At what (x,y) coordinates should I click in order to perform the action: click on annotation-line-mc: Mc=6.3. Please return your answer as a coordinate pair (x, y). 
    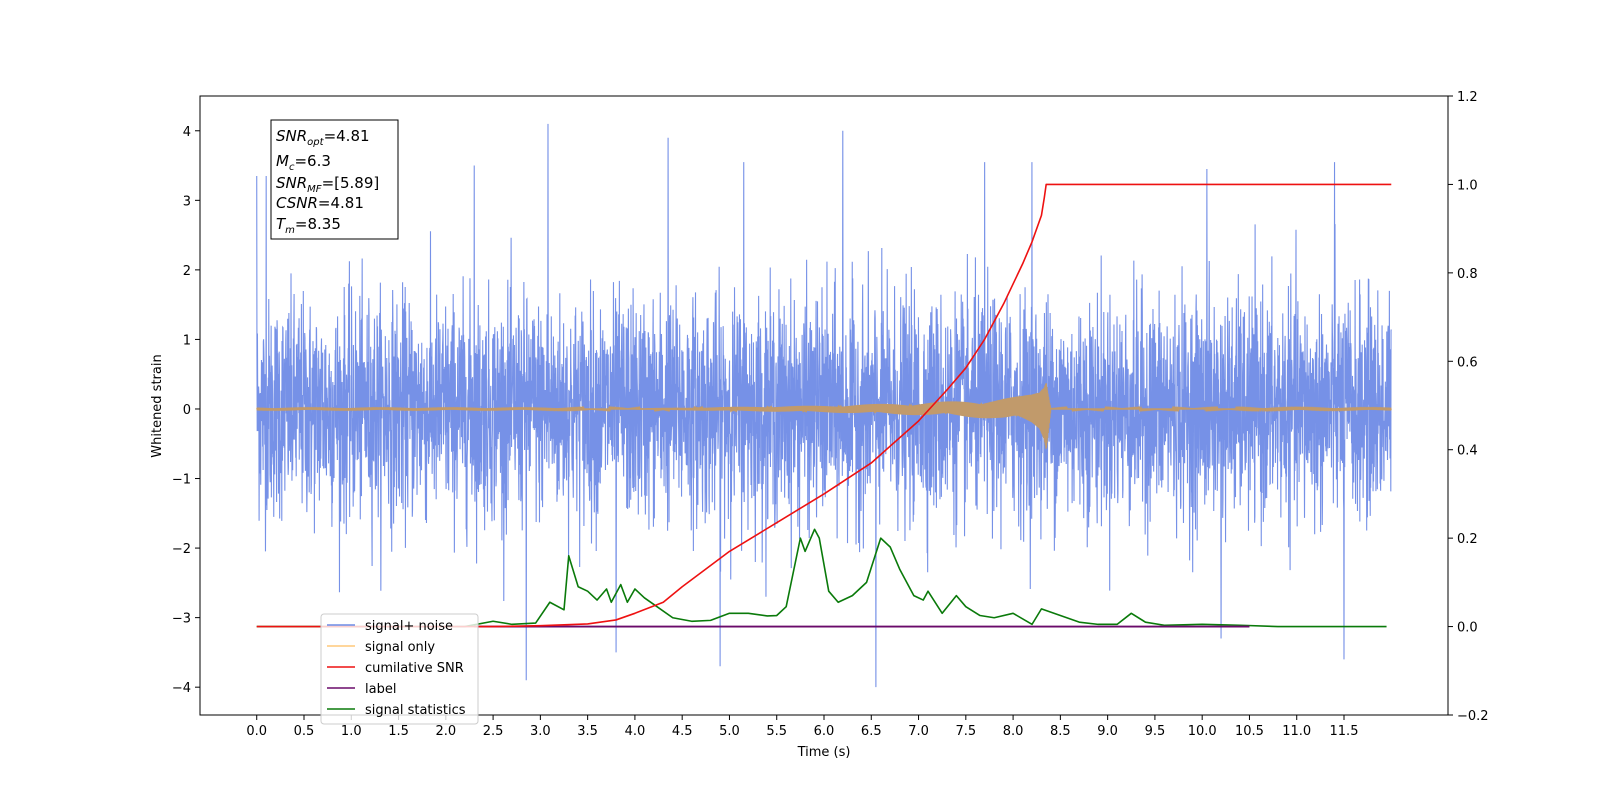
    Looking at the image, I should click on (303, 162).